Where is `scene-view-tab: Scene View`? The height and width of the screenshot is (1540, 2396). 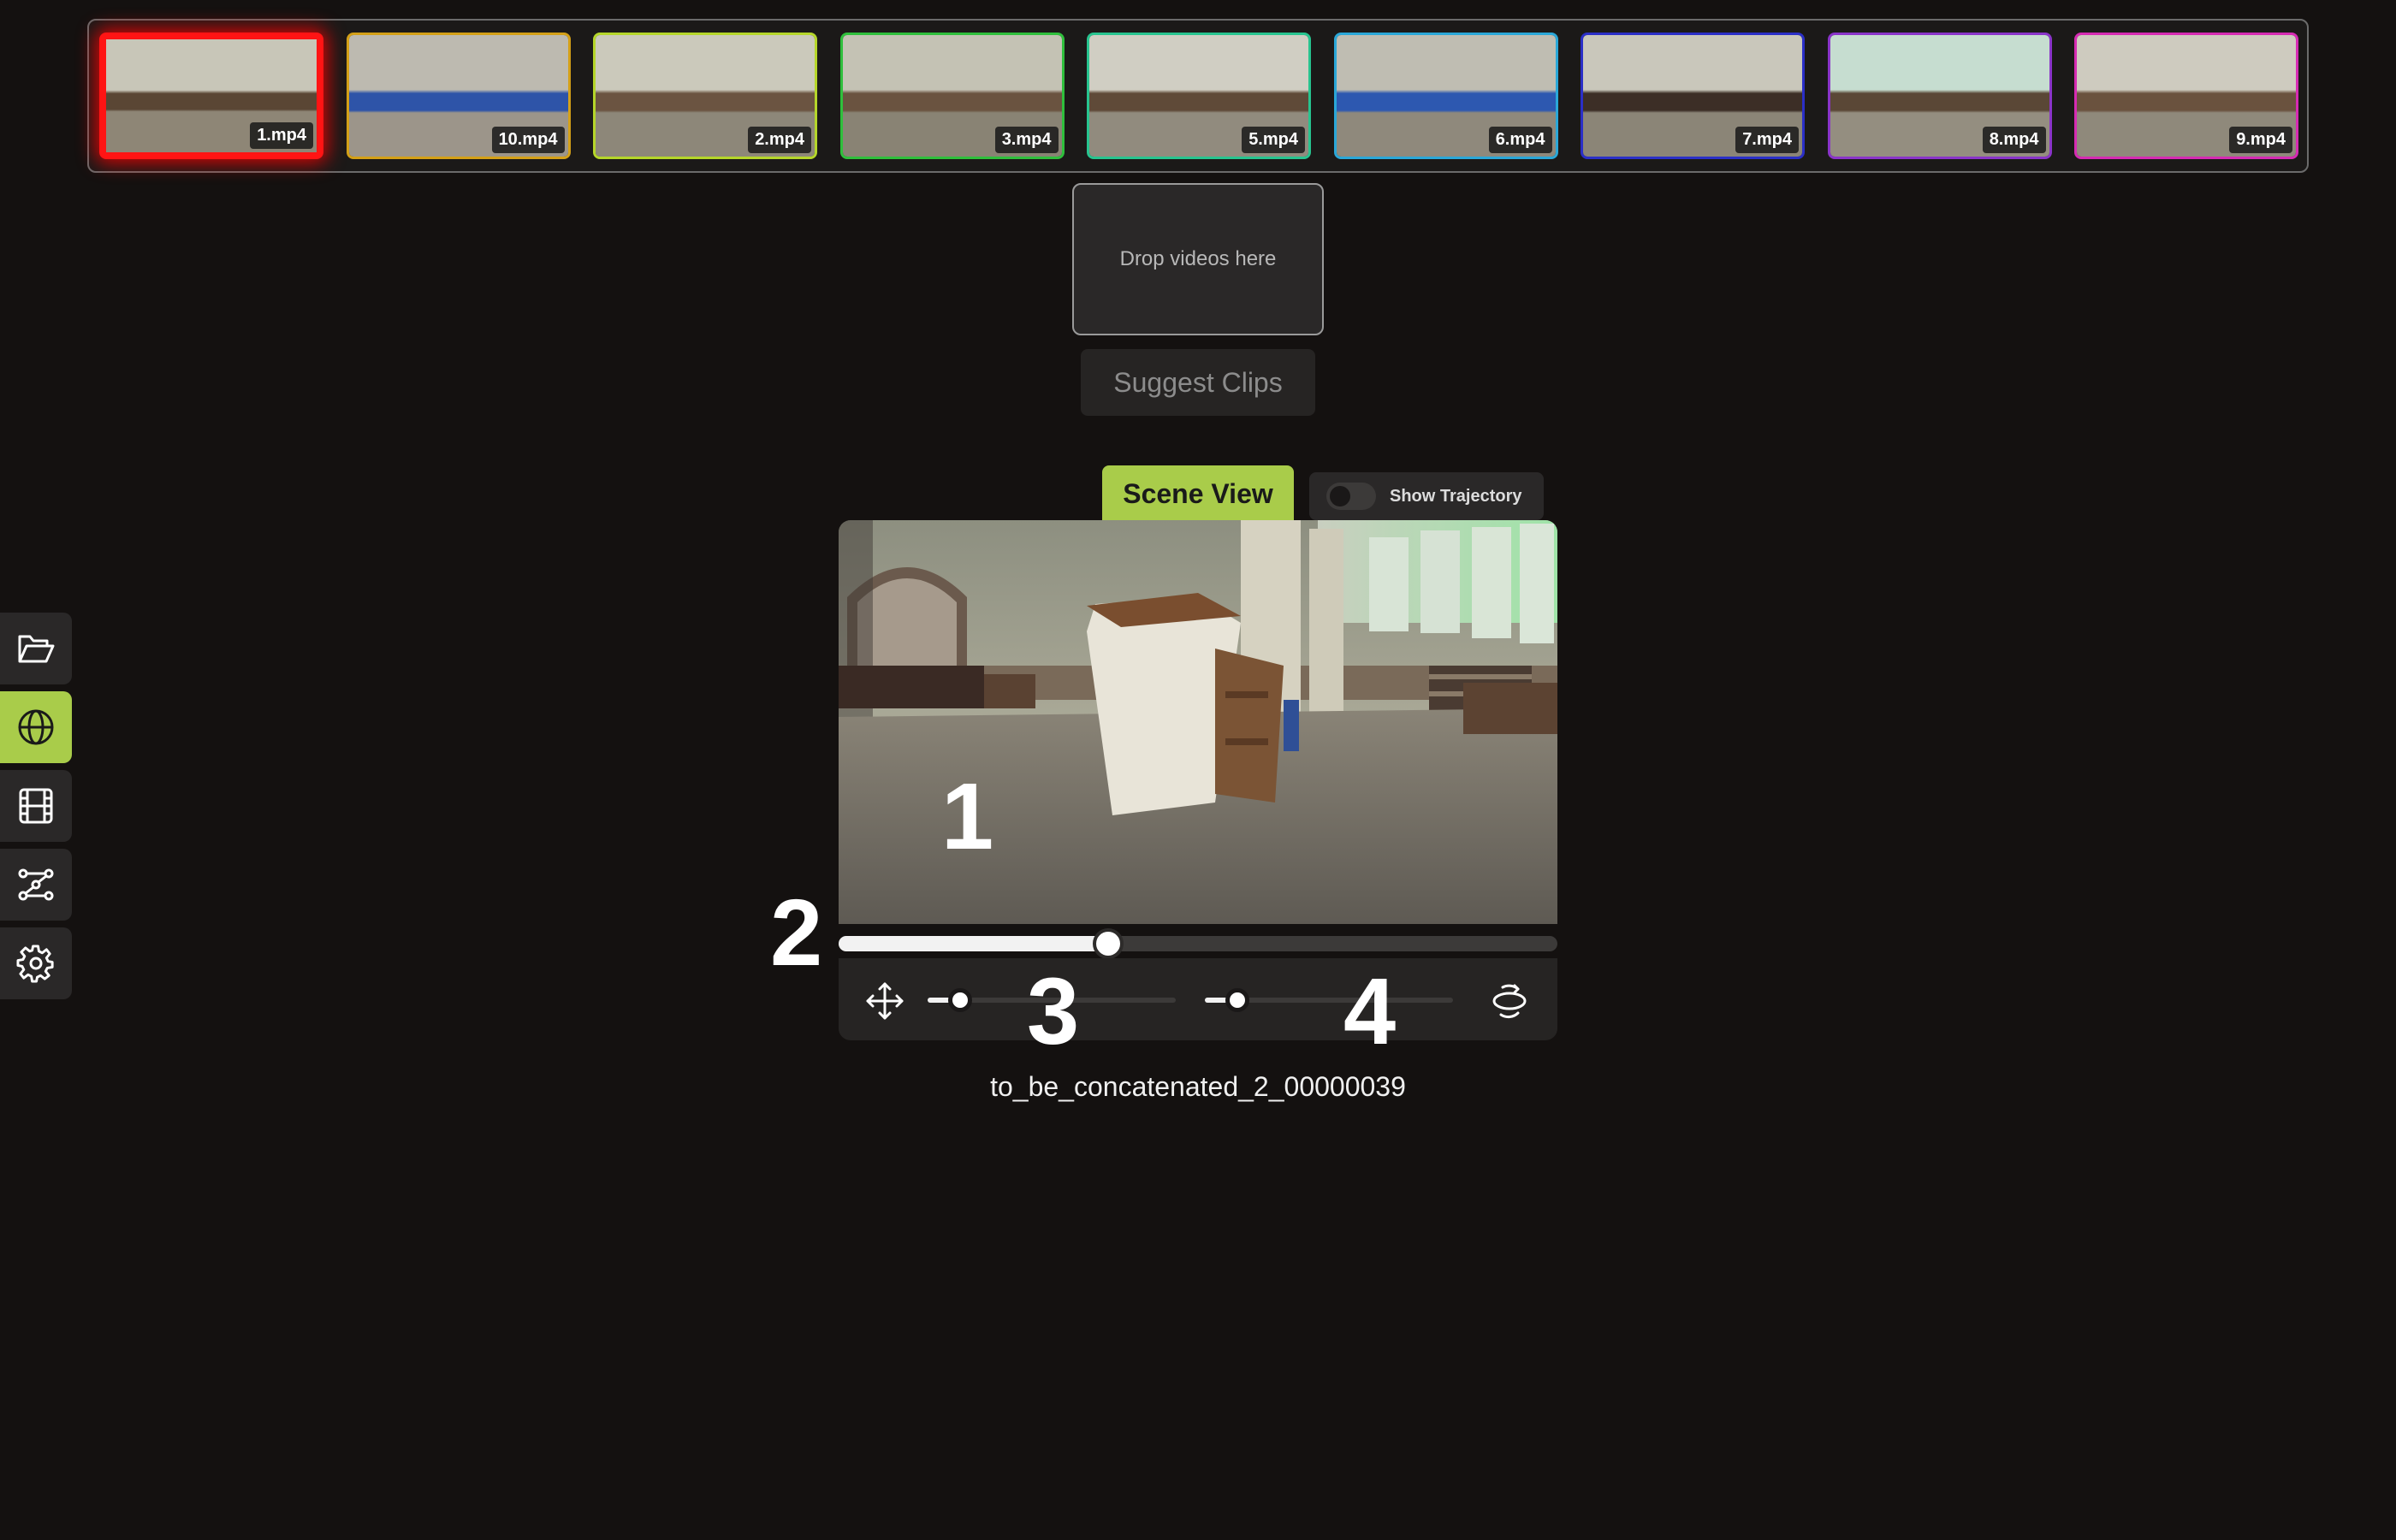 scene-view-tab: Scene View is located at coordinates (1198, 493).